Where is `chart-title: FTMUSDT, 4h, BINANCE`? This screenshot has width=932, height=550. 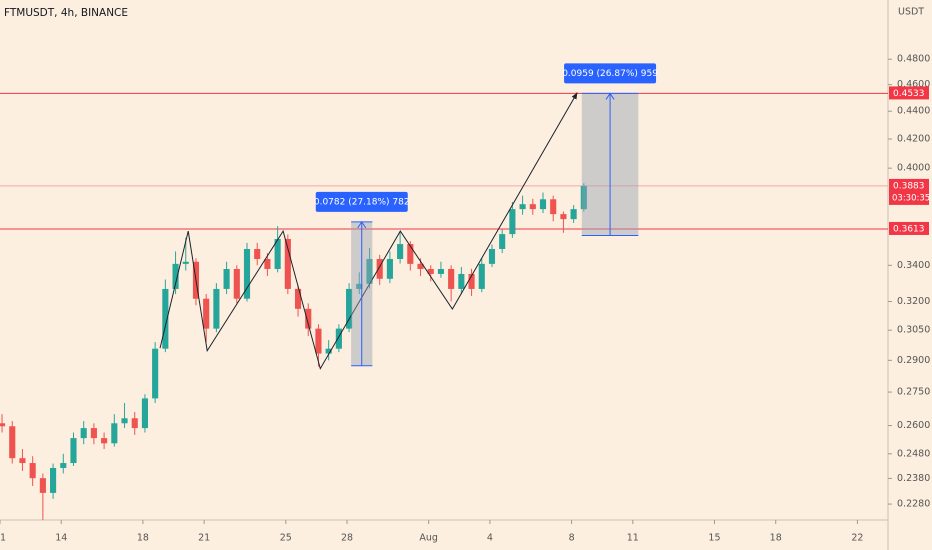
chart-title: FTMUSDT, 4h, BINANCE is located at coordinates (66, 13).